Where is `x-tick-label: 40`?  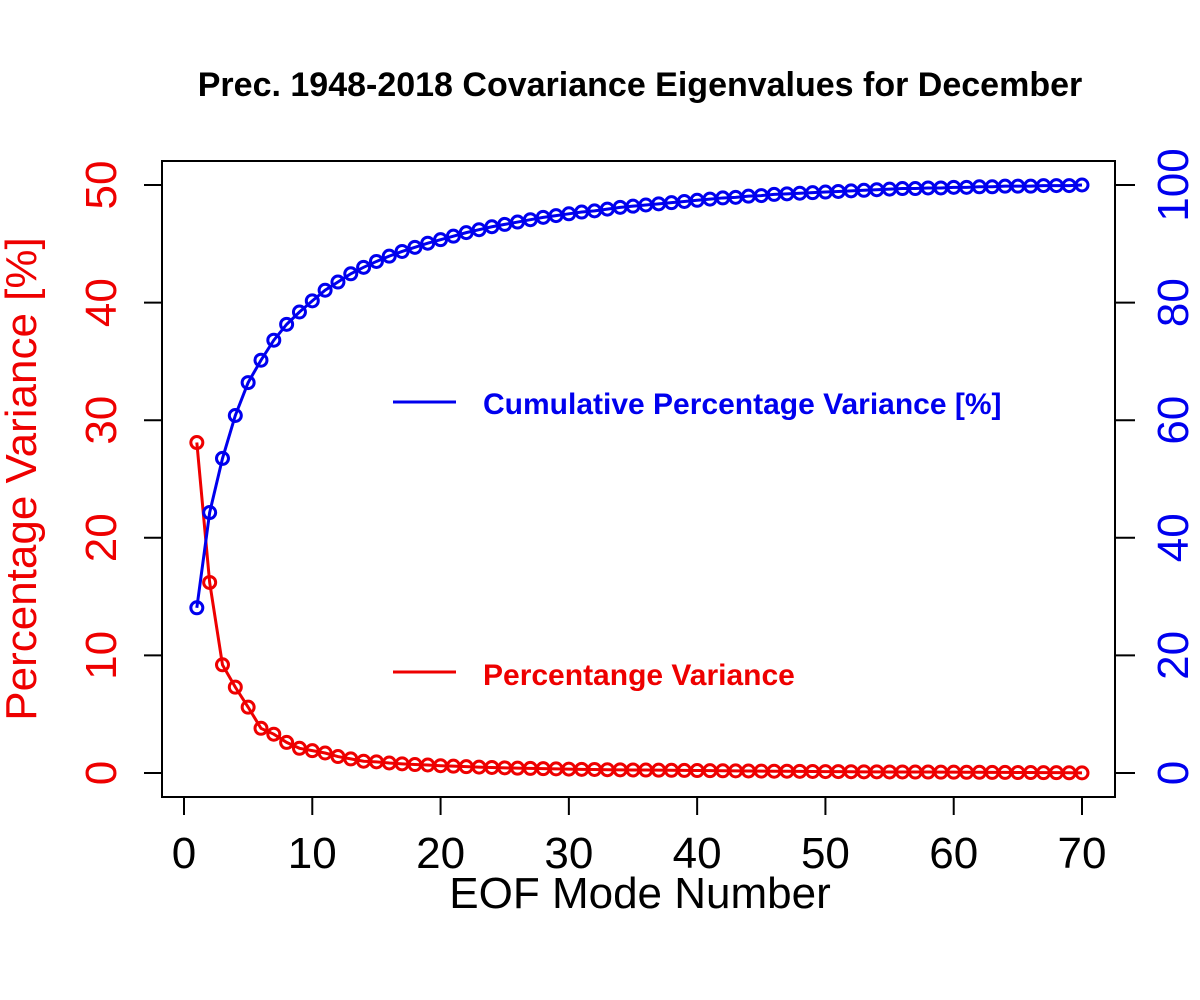
x-tick-label: 40 is located at coordinates (697, 853).